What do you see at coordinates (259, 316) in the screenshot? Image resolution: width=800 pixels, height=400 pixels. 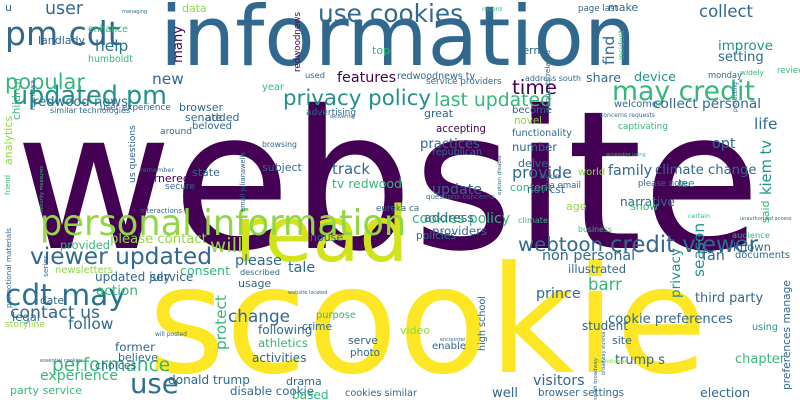 I see `cloud-word: change` at bounding box center [259, 316].